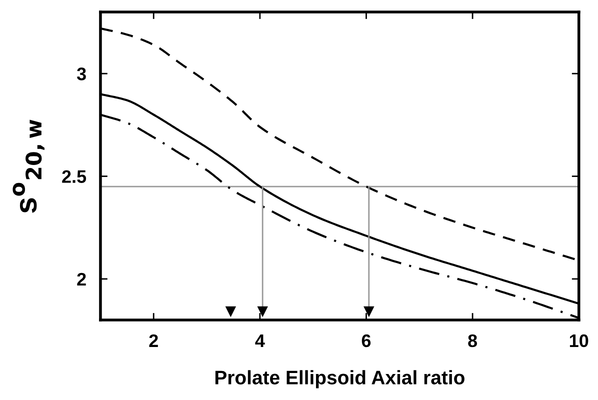 The width and height of the screenshot is (598, 400). Describe the element at coordinates (81, 279) in the screenshot. I see `y-tick-label: 2` at that location.